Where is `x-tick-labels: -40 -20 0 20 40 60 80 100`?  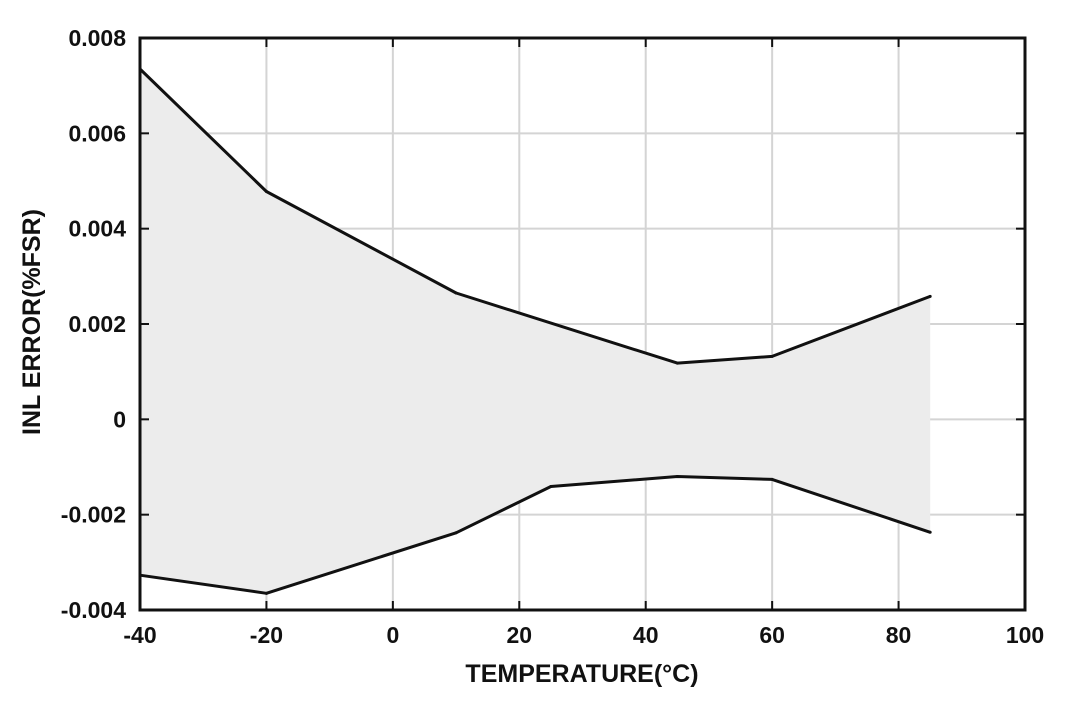
x-tick-labels: -40 -20 0 20 40 60 80 100 is located at coordinates (583, 635).